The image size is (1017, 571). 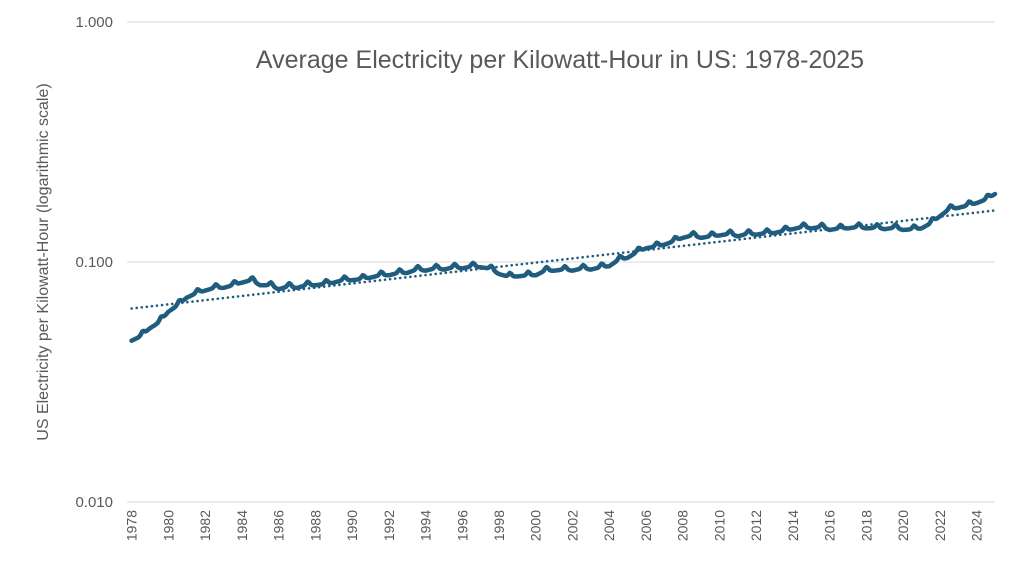 I want to click on x-tick-label: 2022, so click(x=940, y=525).